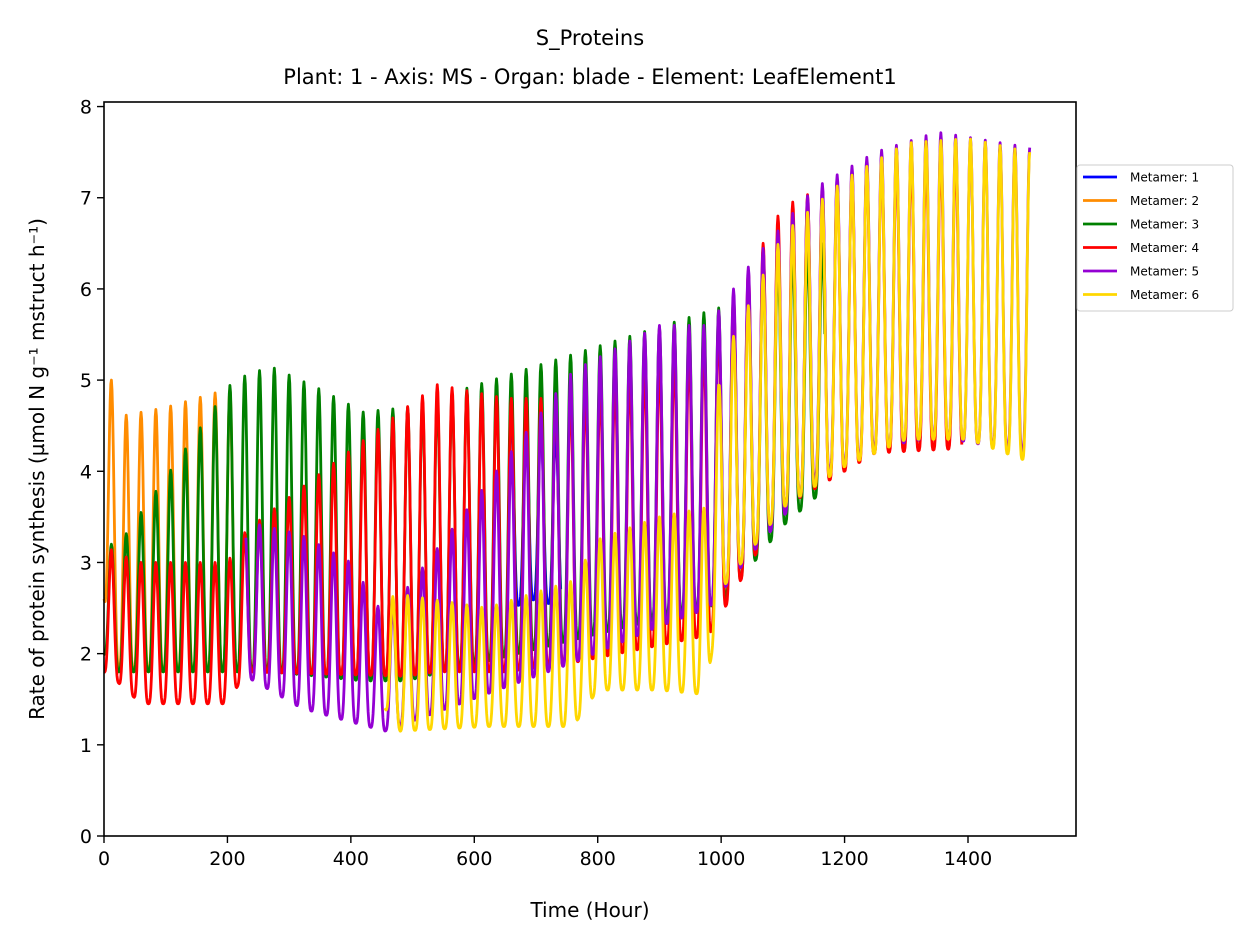 The image size is (1252, 943). I want to click on x-tick-label: 1200, so click(844, 859).